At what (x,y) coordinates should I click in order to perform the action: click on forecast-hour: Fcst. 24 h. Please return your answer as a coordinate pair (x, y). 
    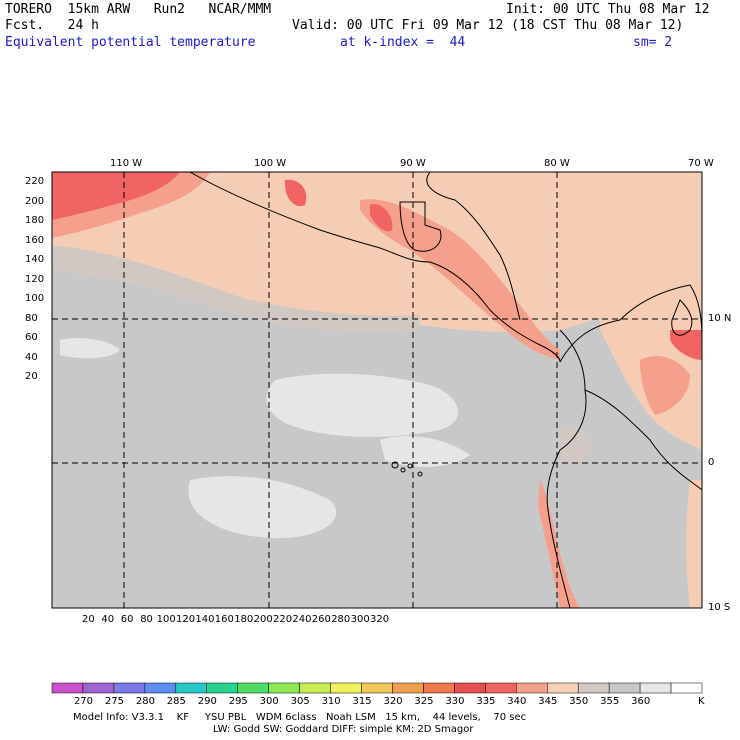
    Looking at the image, I should click on (52, 25).